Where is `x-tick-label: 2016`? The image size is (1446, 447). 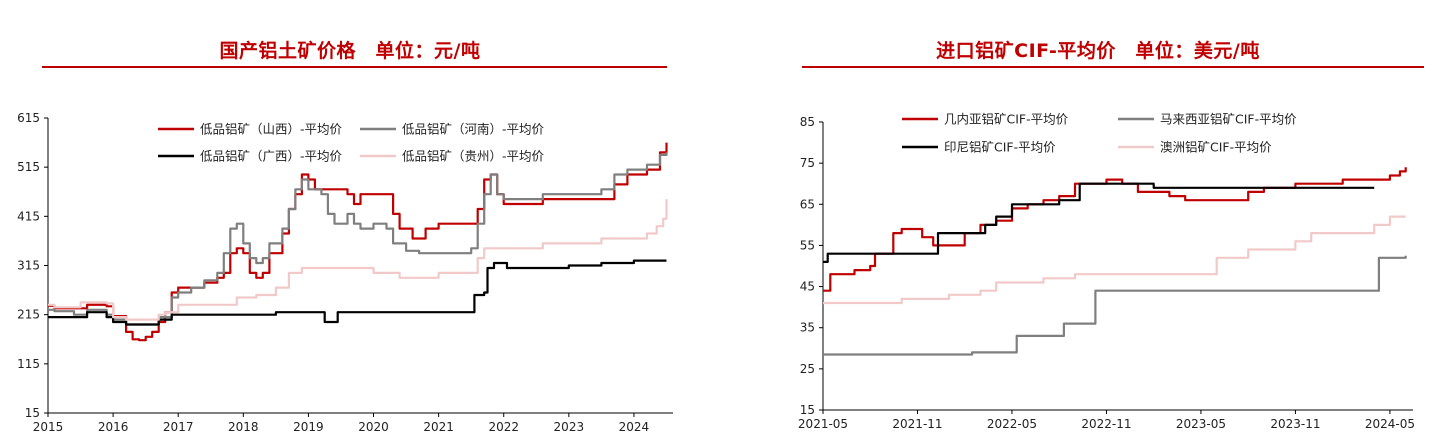
x-tick-label: 2016 is located at coordinates (113, 427).